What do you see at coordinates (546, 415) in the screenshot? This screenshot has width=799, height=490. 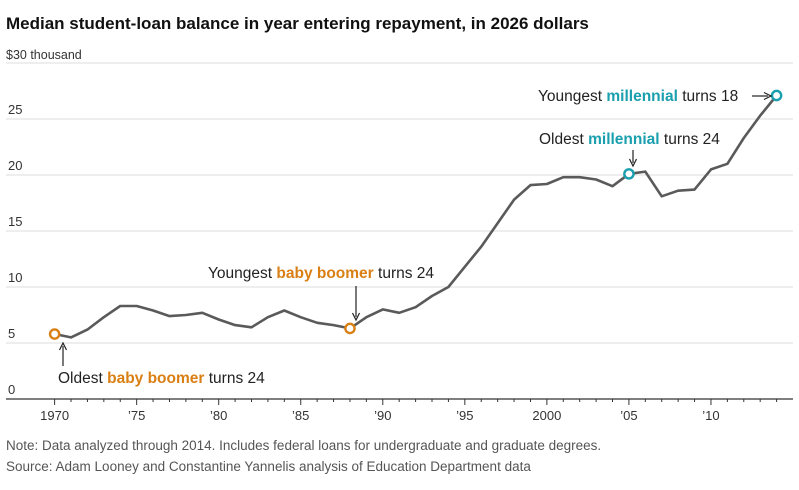 I see `x-tick-label: 2000` at bounding box center [546, 415].